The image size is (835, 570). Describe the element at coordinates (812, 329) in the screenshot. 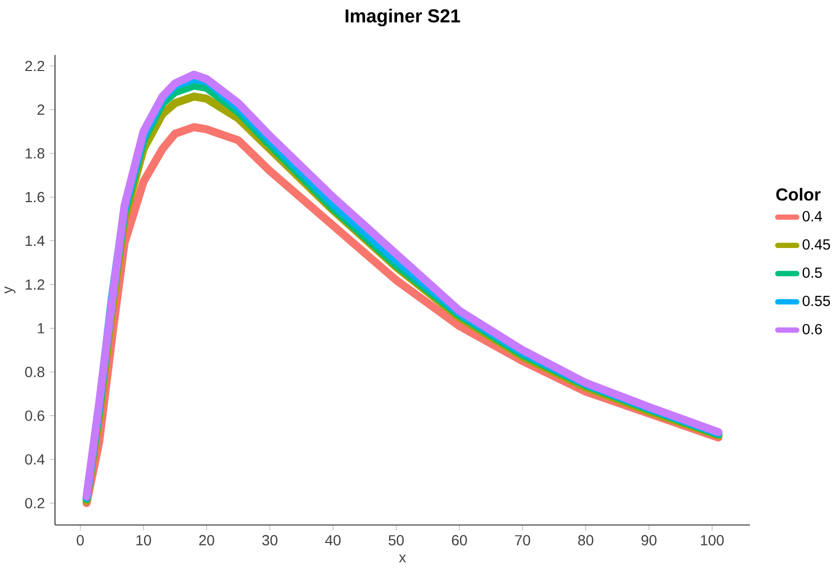

I see `legend-label: 0.6` at that location.